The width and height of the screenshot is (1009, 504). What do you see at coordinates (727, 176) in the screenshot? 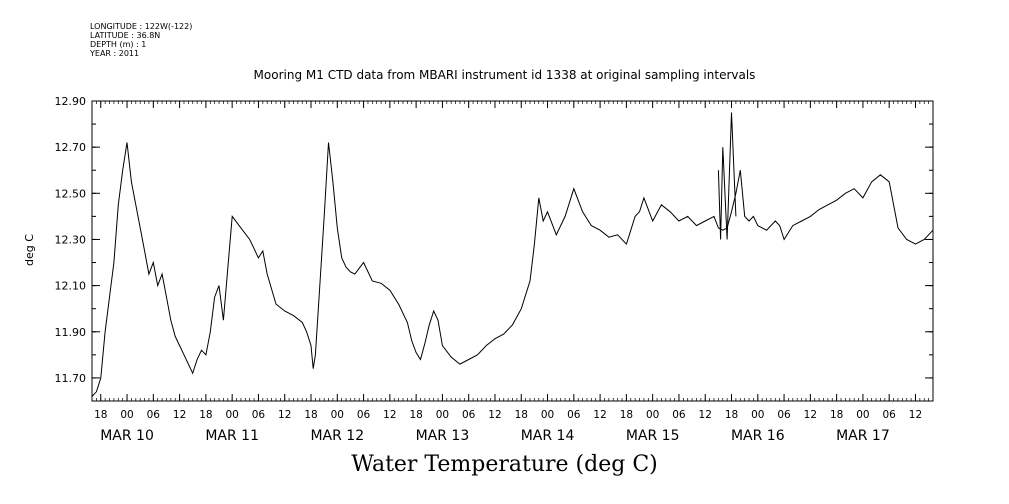
I see `temperature-spike-line` at bounding box center [727, 176].